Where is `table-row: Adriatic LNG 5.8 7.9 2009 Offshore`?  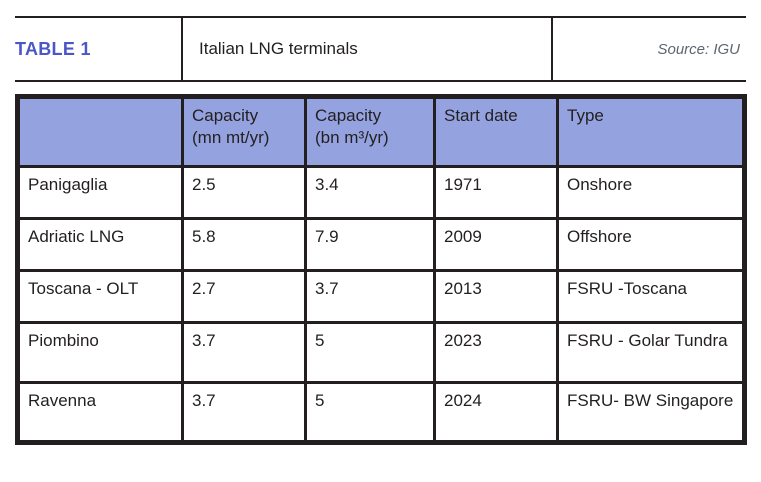 table-row: Adriatic LNG 5.8 7.9 2009 Offshore is located at coordinates (381, 244).